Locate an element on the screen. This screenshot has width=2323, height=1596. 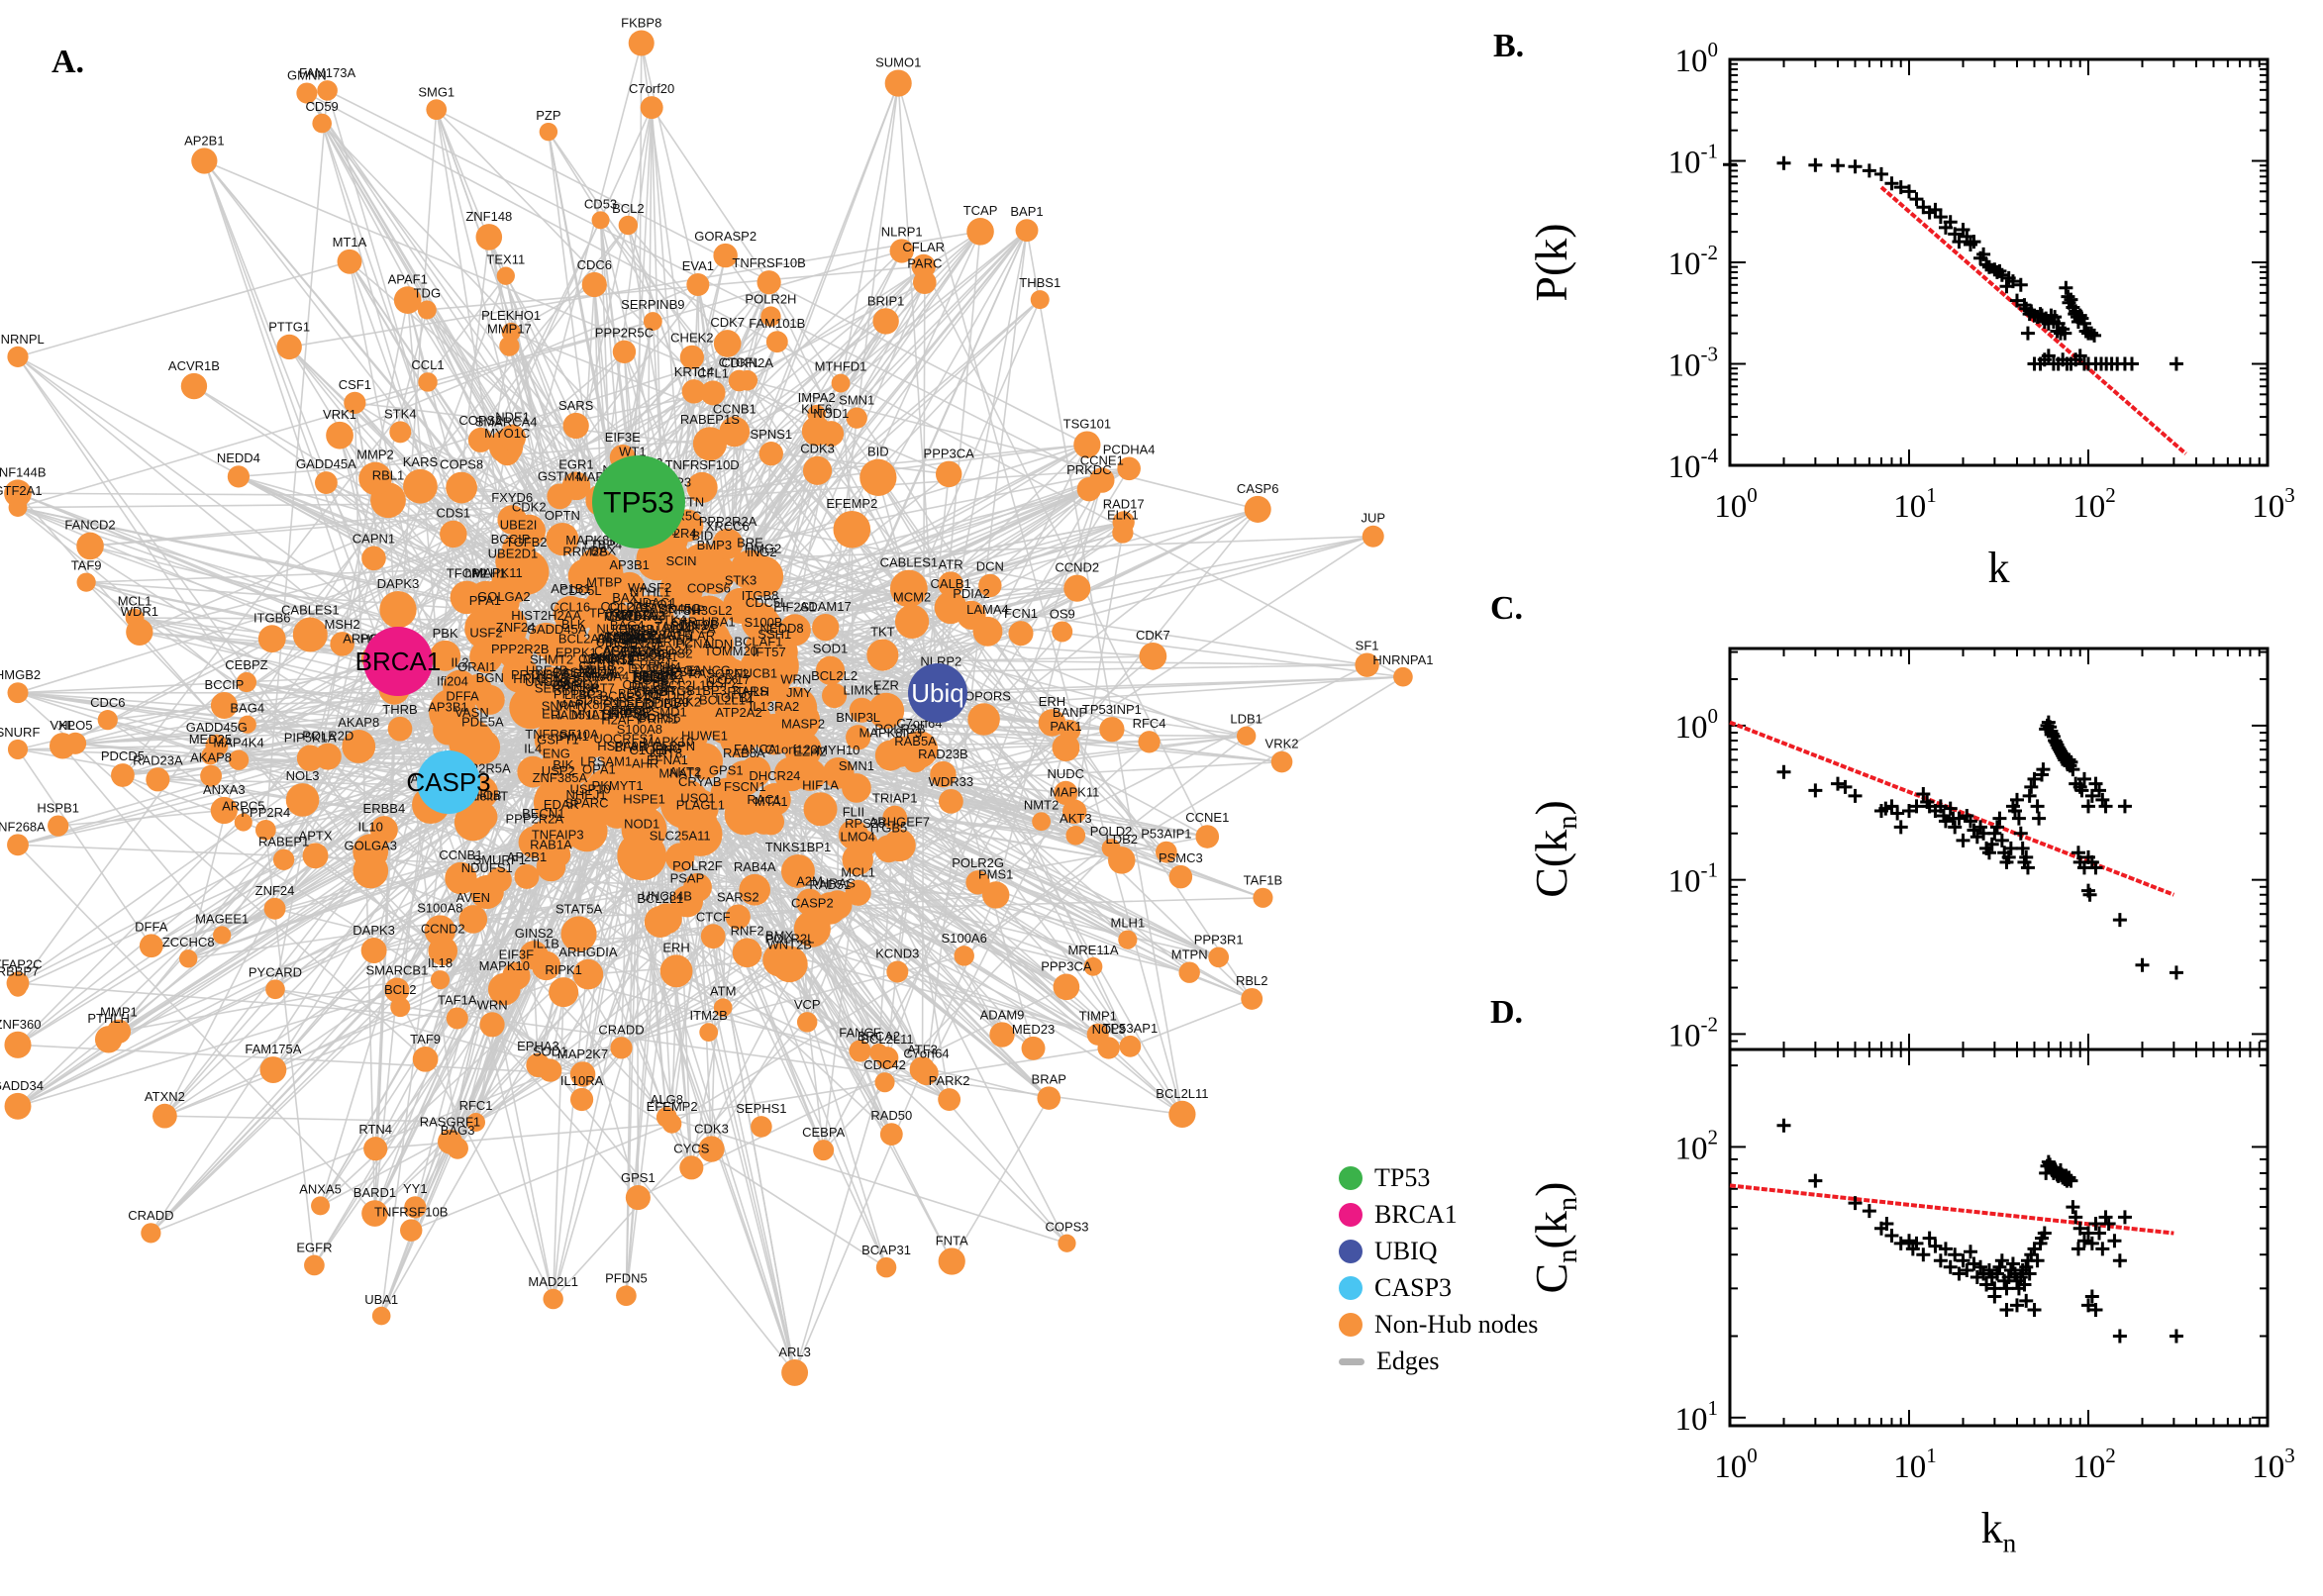
network-node-label: RRM2B is located at coordinates (585, 551).